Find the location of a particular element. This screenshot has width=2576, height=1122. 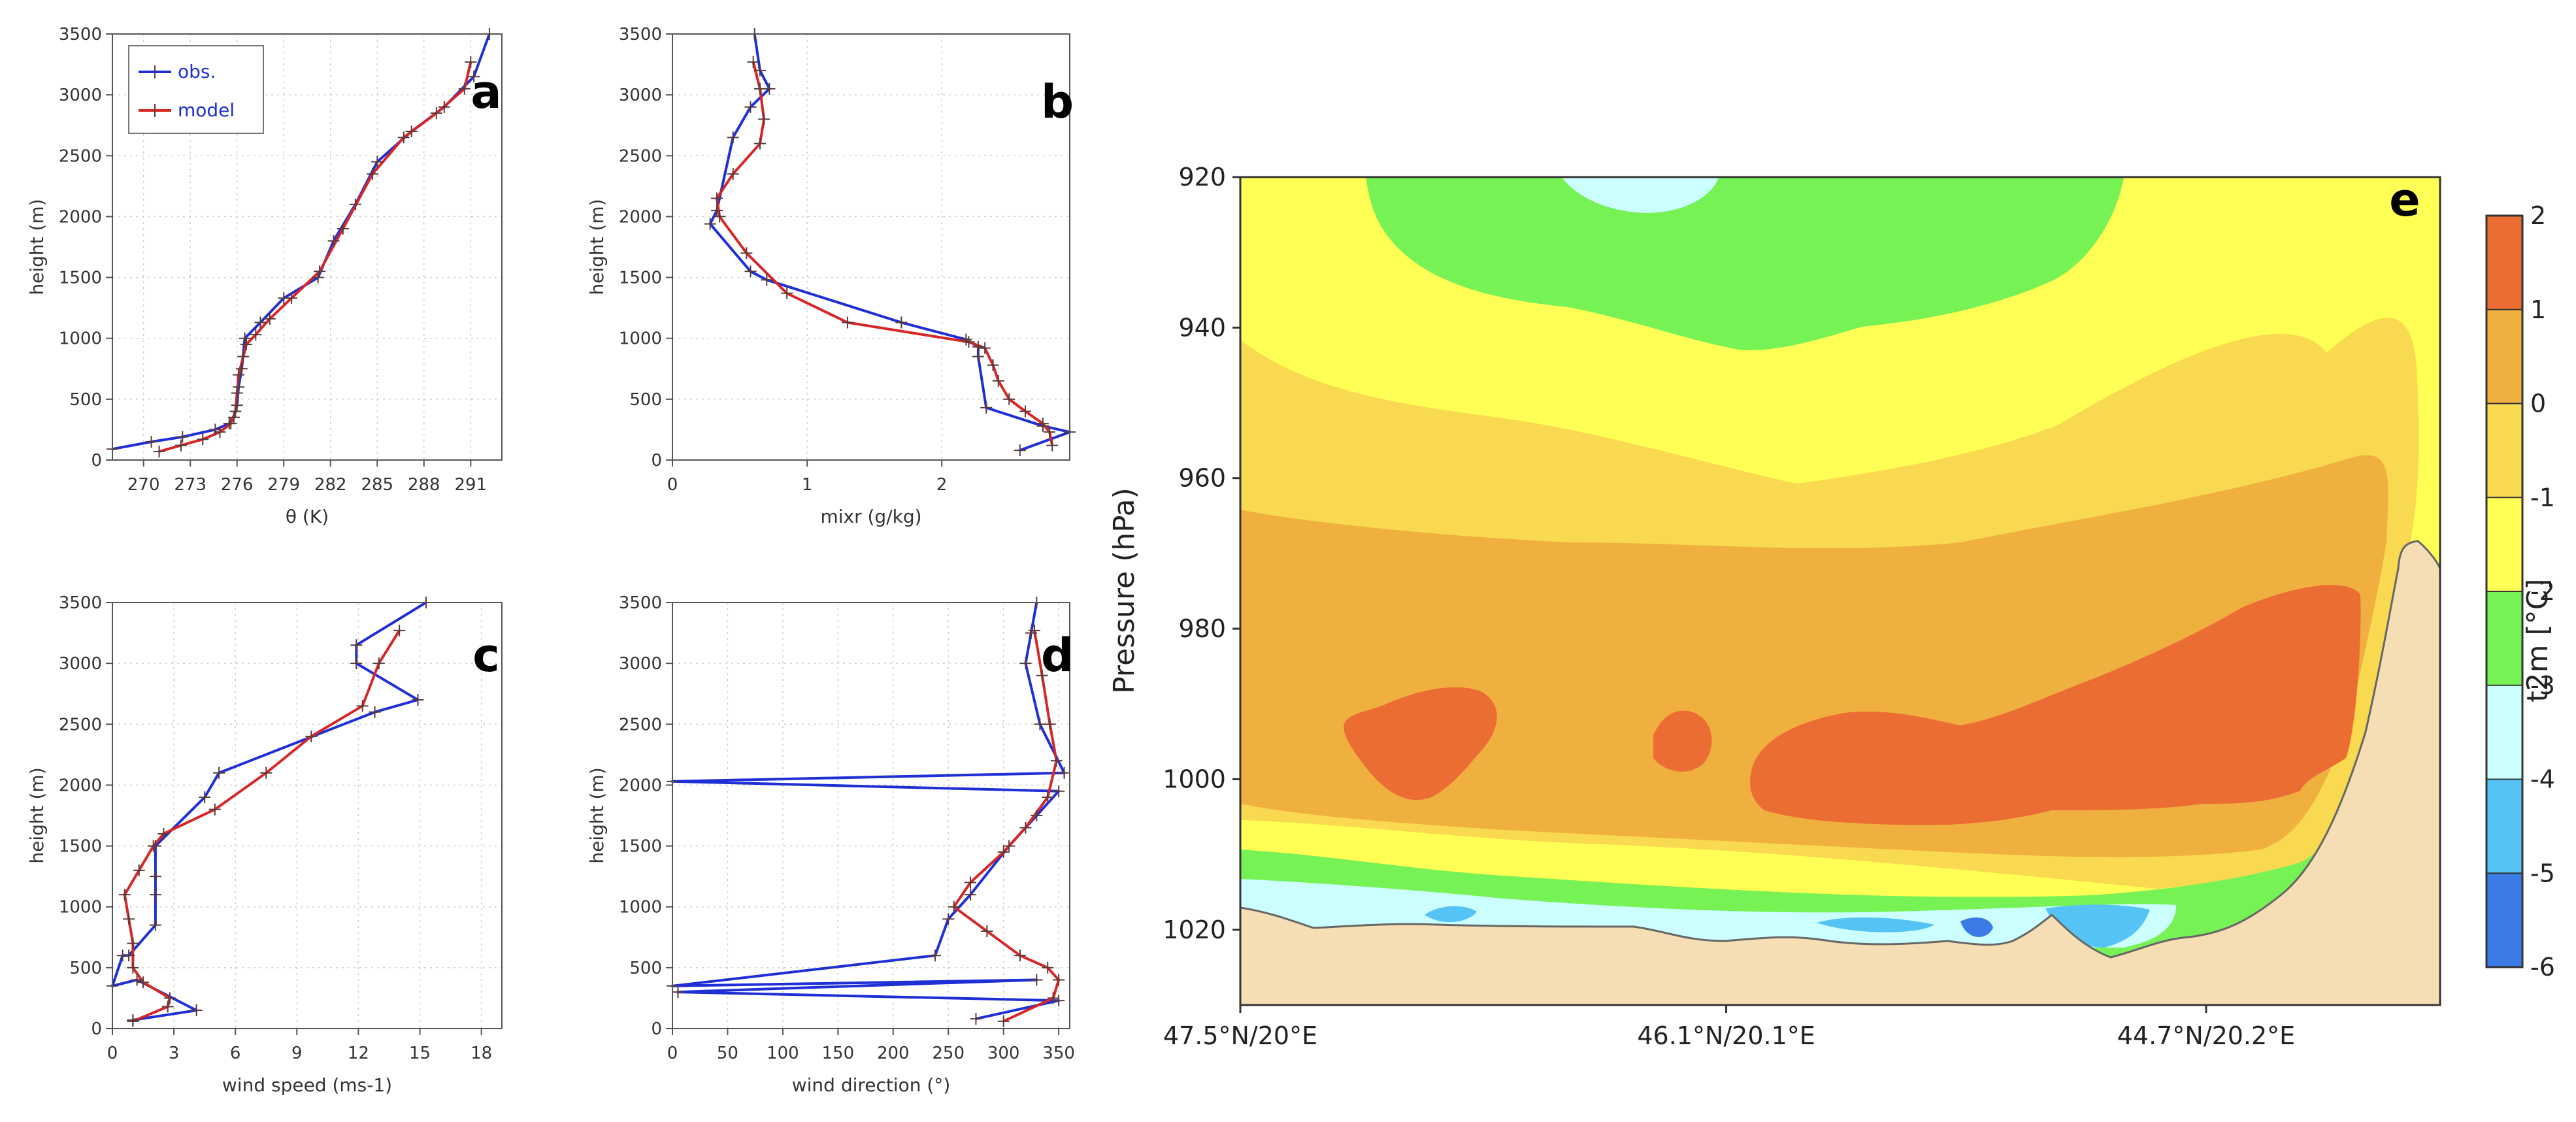

x-tick-label: 100 is located at coordinates (783, 1053).